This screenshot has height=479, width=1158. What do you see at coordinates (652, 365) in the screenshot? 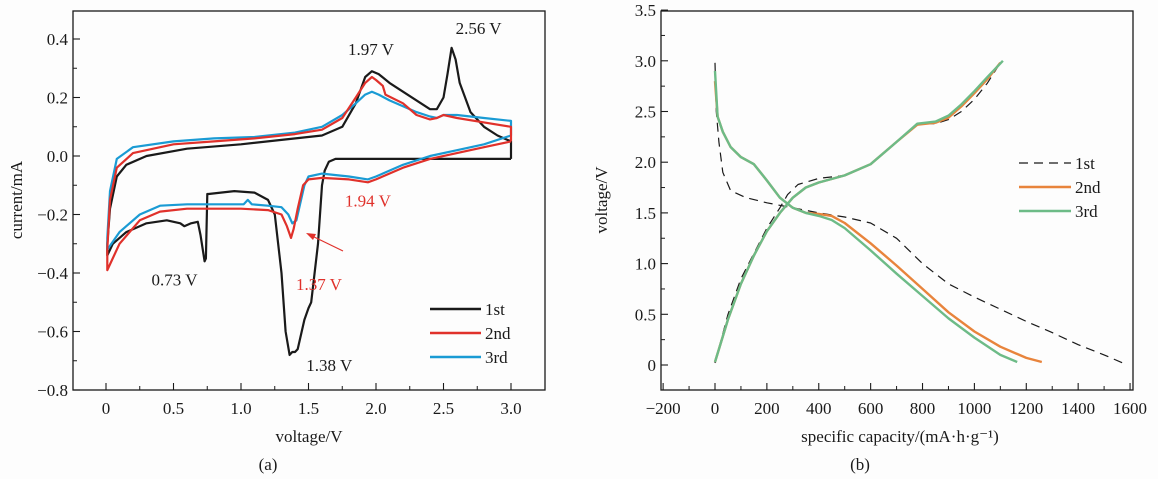
I see `y-tick-label: 0` at bounding box center [652, 365].